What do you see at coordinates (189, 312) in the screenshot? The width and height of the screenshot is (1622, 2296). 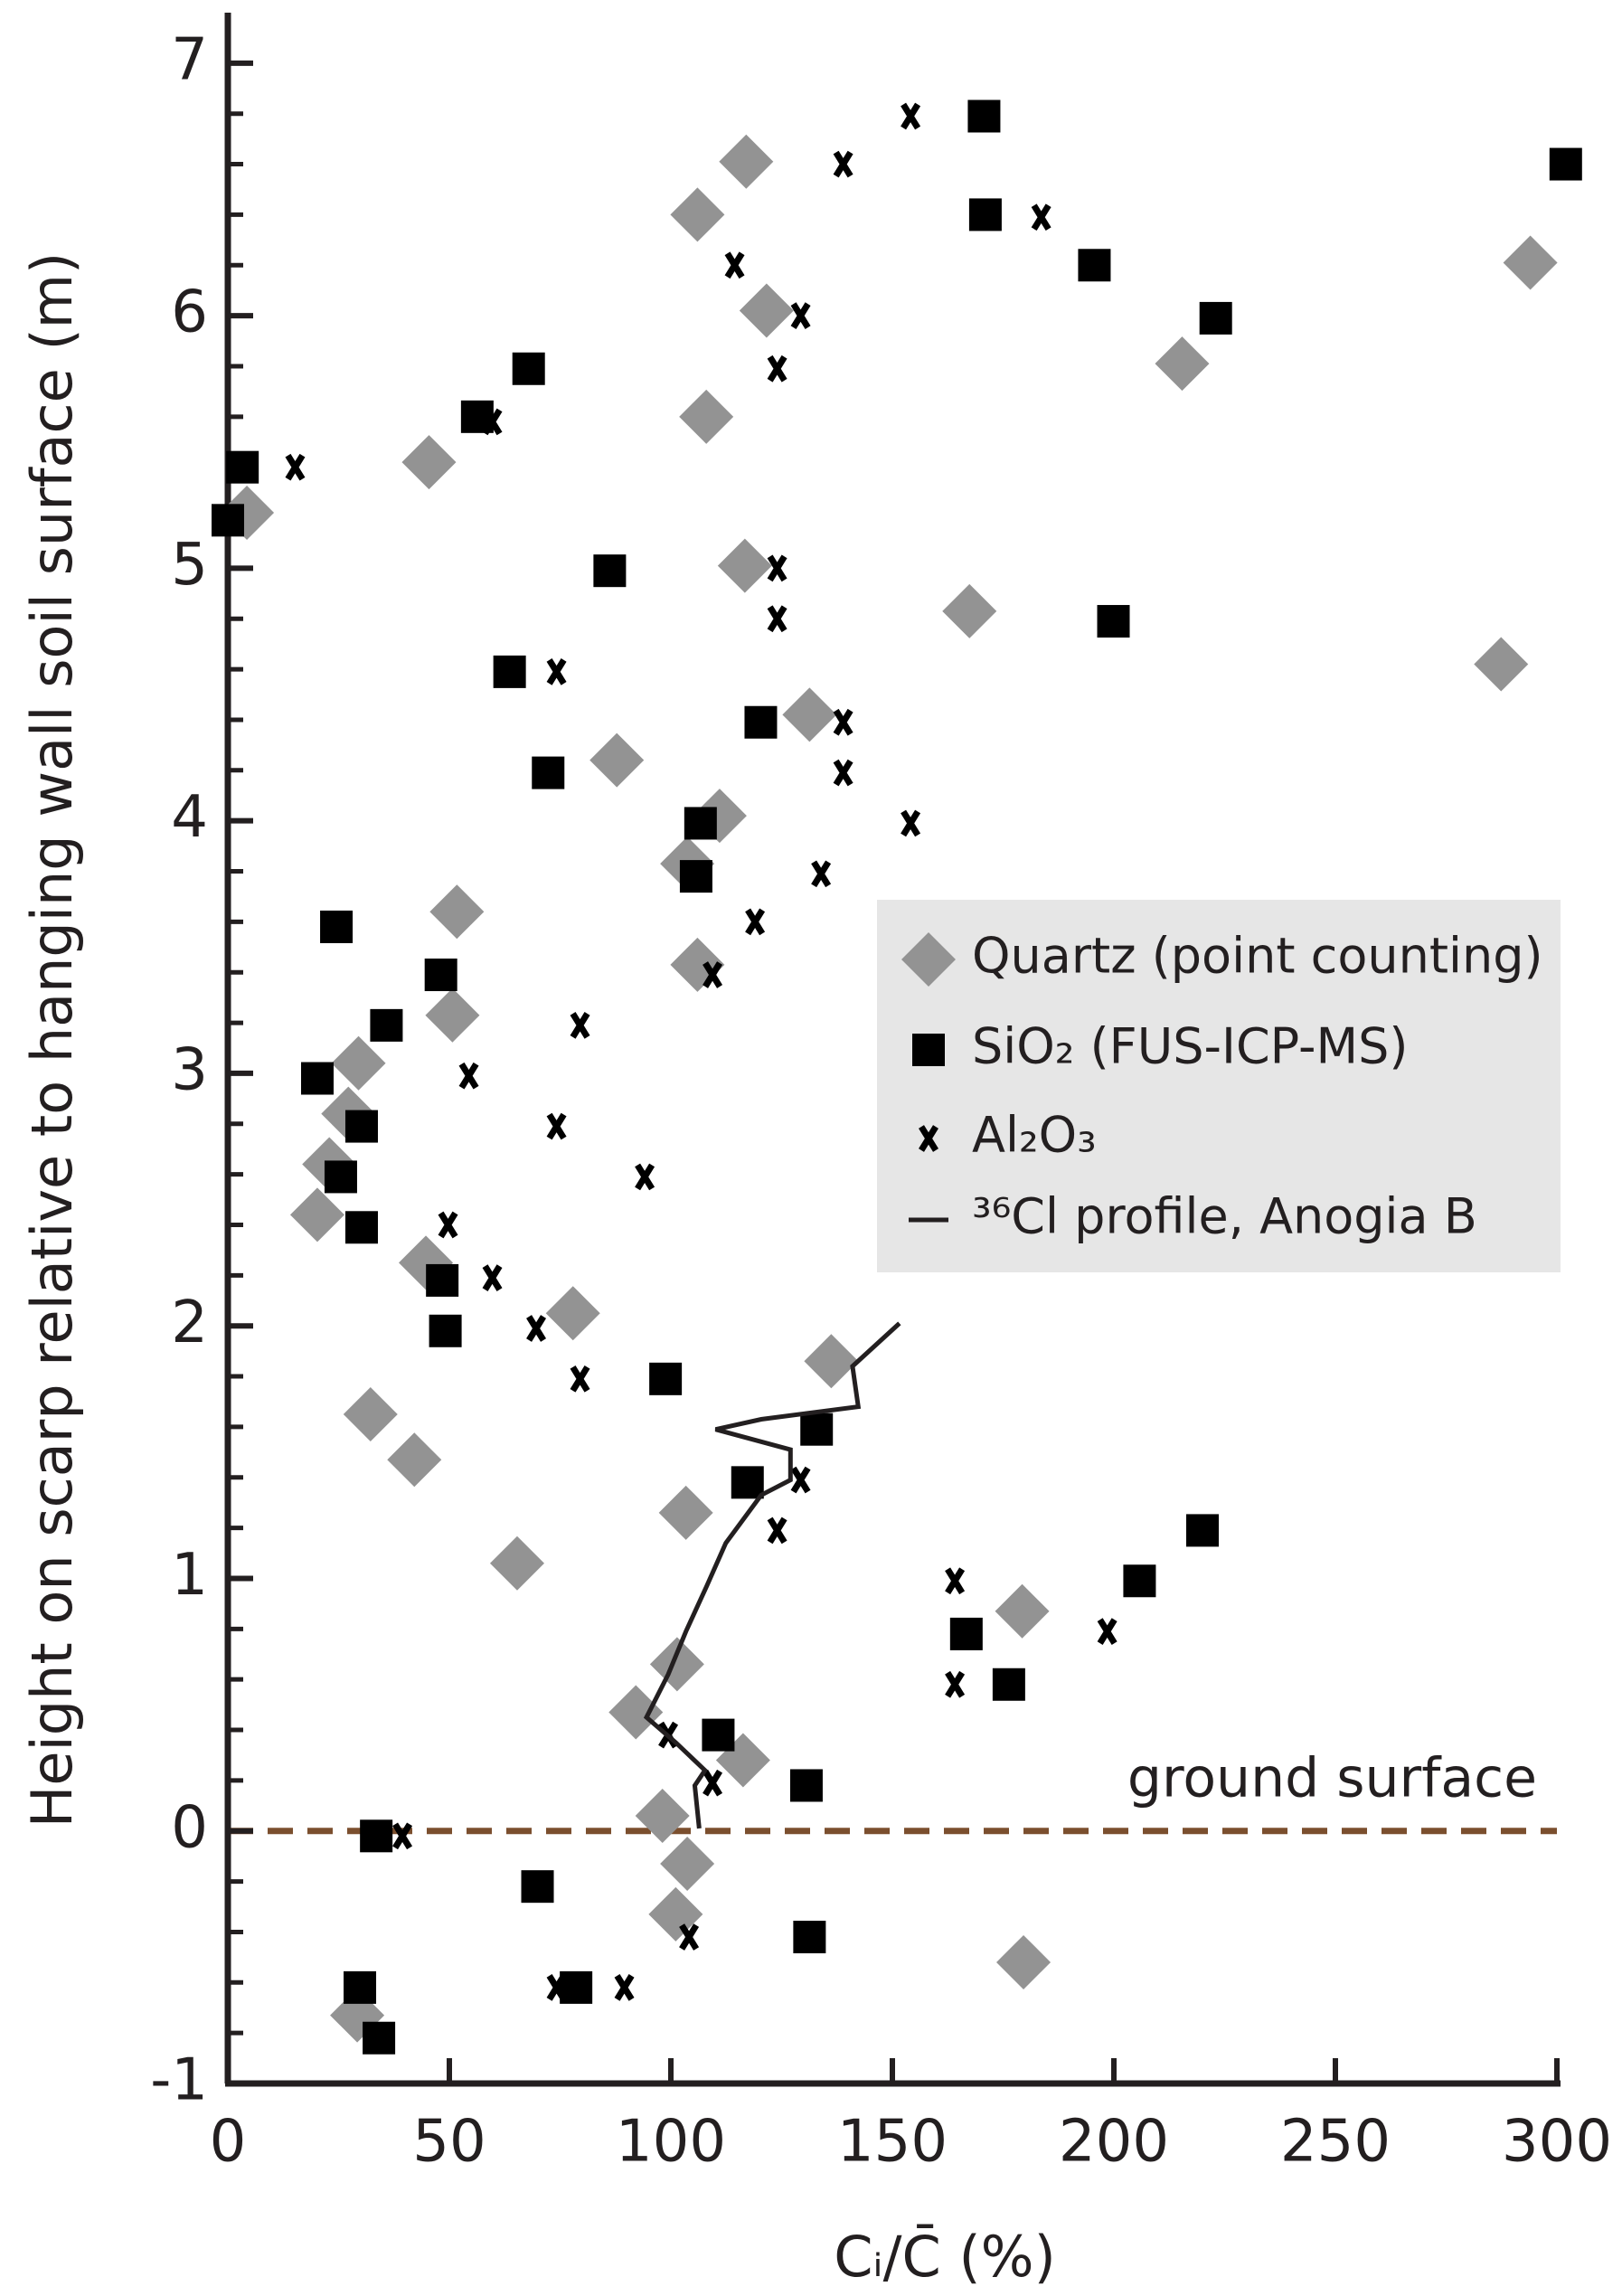 I see `y-tick-label: 6` at bounding box center [189, 312].